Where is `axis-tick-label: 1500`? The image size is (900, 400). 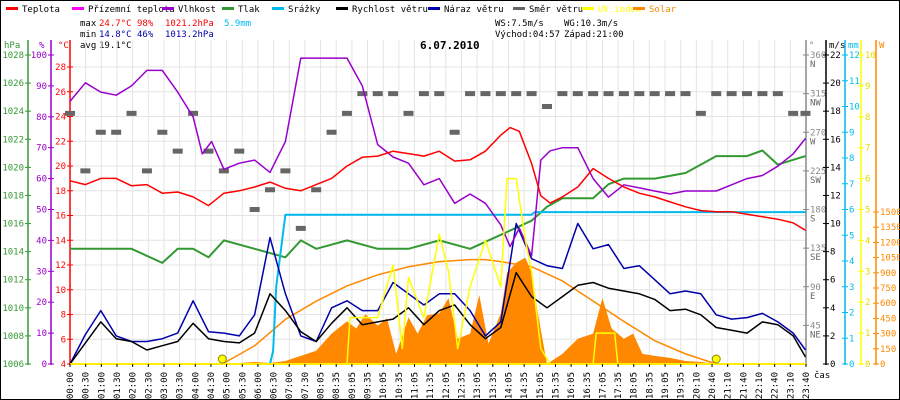 axis-tick-label: 1500 is located at coordinates (890, 213).